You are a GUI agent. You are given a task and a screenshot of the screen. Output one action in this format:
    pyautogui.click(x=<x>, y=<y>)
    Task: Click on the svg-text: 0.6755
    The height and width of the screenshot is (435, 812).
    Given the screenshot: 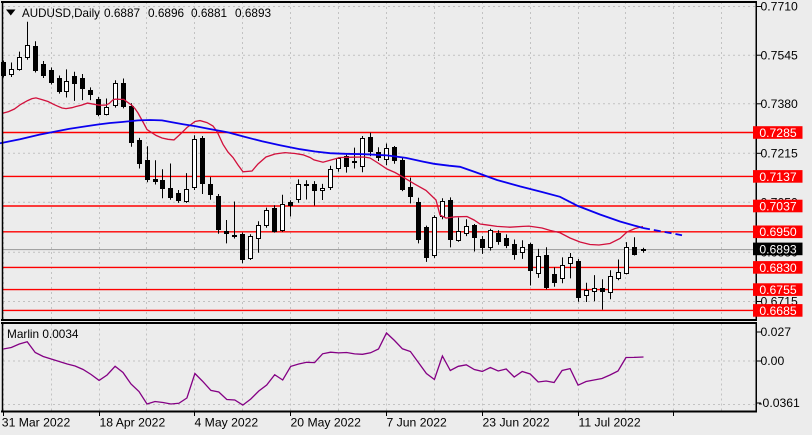 What is the action you would take?
    pyautogui.click(x=777, y=290)
    